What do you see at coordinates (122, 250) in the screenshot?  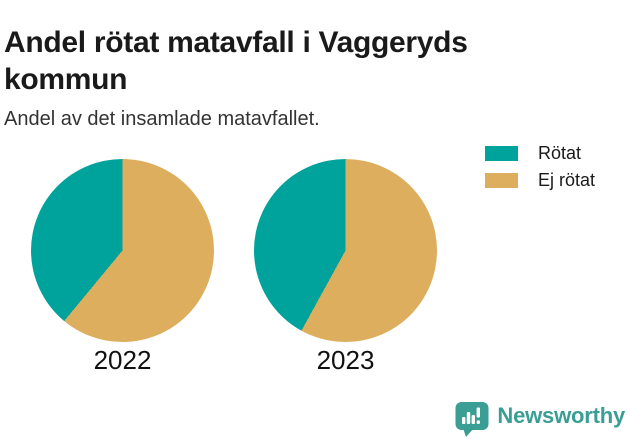 I see `pie-chart-2022` at bounding box center [122, 250].